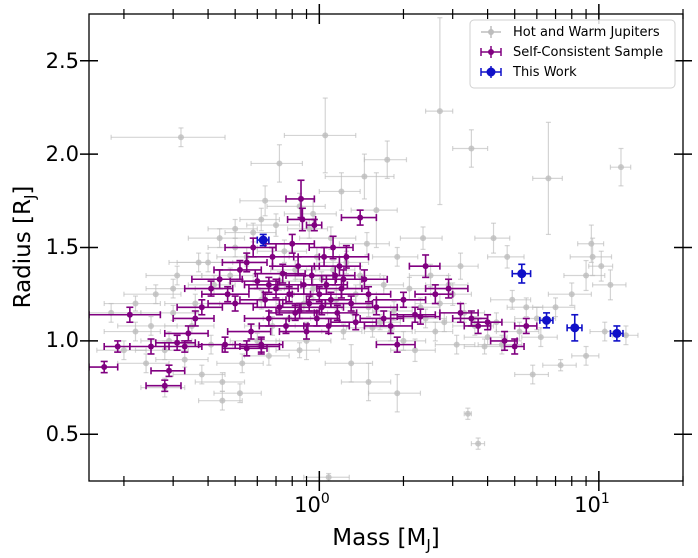 This screenshot has width=698, height=558. Describe the element at coordinates (544, 72) in the screenshot. I see `legend-label: This Work` at that location.